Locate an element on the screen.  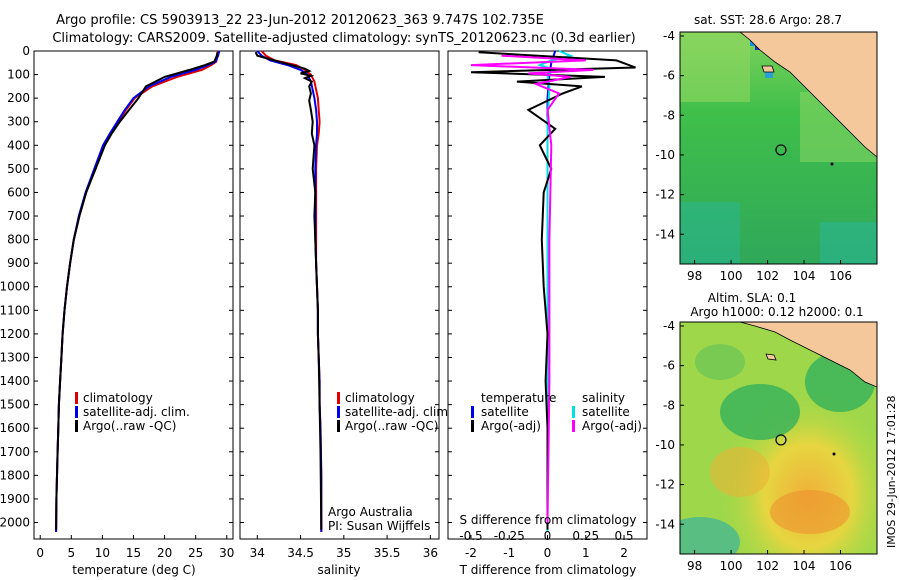
depth-tick-label: 900 is located at coordinates (18, 263).